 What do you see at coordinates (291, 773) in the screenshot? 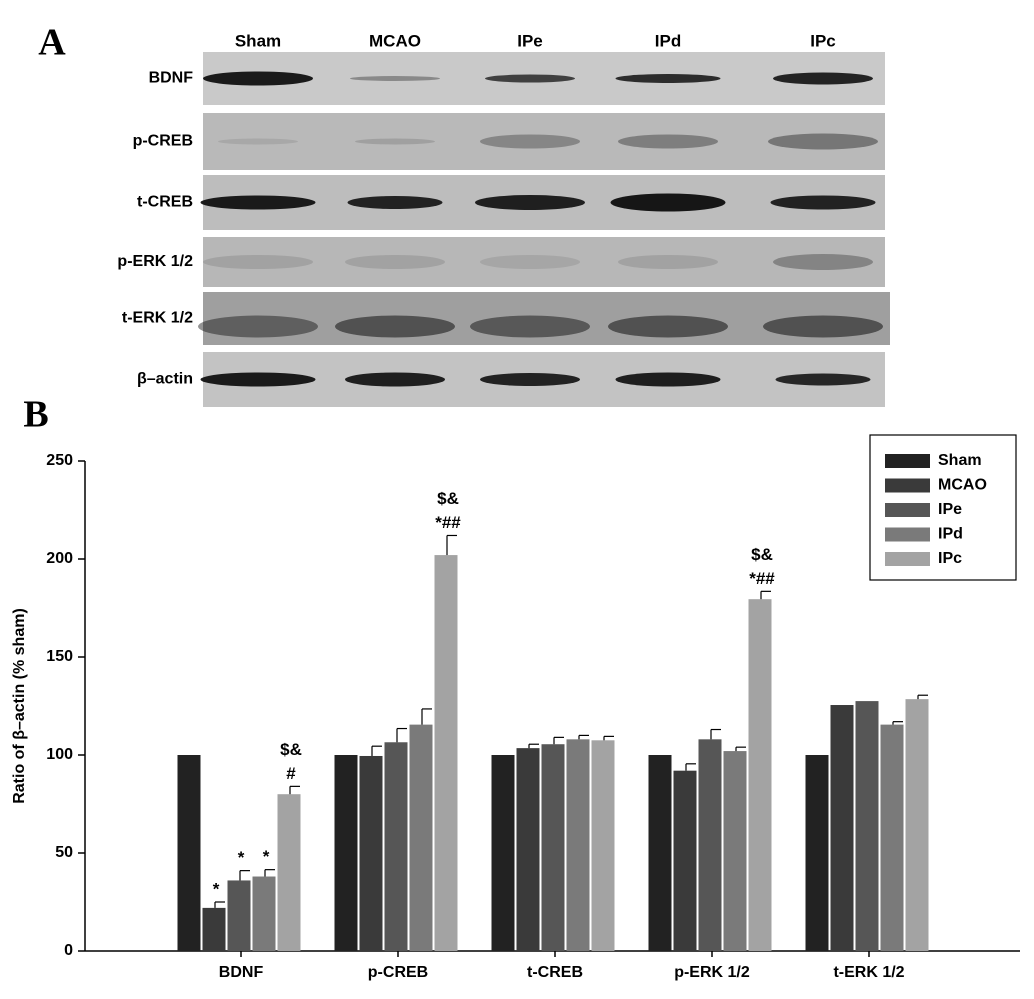
I see `significance-label: #` at bounding box center [291, 773].